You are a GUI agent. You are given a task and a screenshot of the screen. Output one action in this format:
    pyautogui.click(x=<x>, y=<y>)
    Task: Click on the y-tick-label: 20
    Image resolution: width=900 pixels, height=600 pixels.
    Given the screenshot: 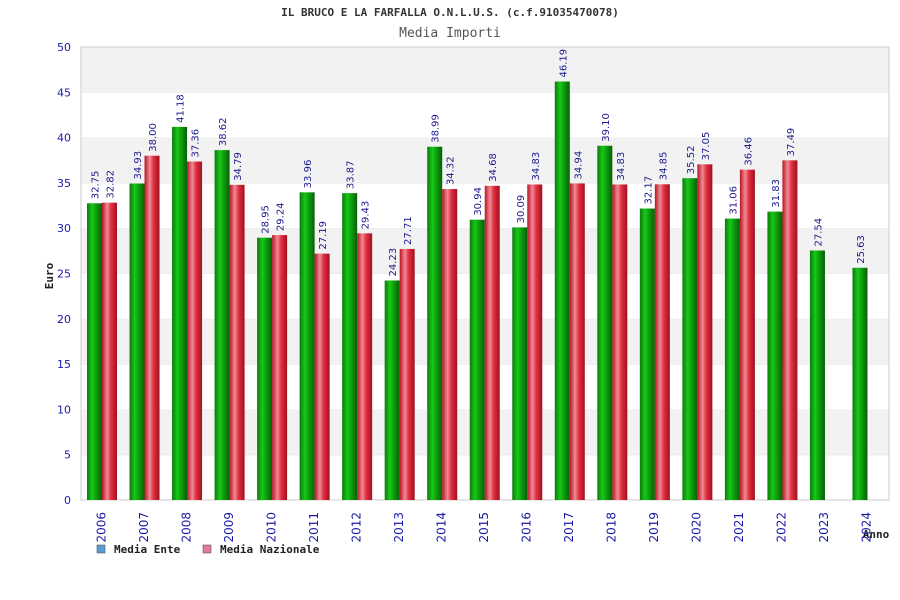 What is the action you would take?
    pyautogui.click(x=64, y=319)
    